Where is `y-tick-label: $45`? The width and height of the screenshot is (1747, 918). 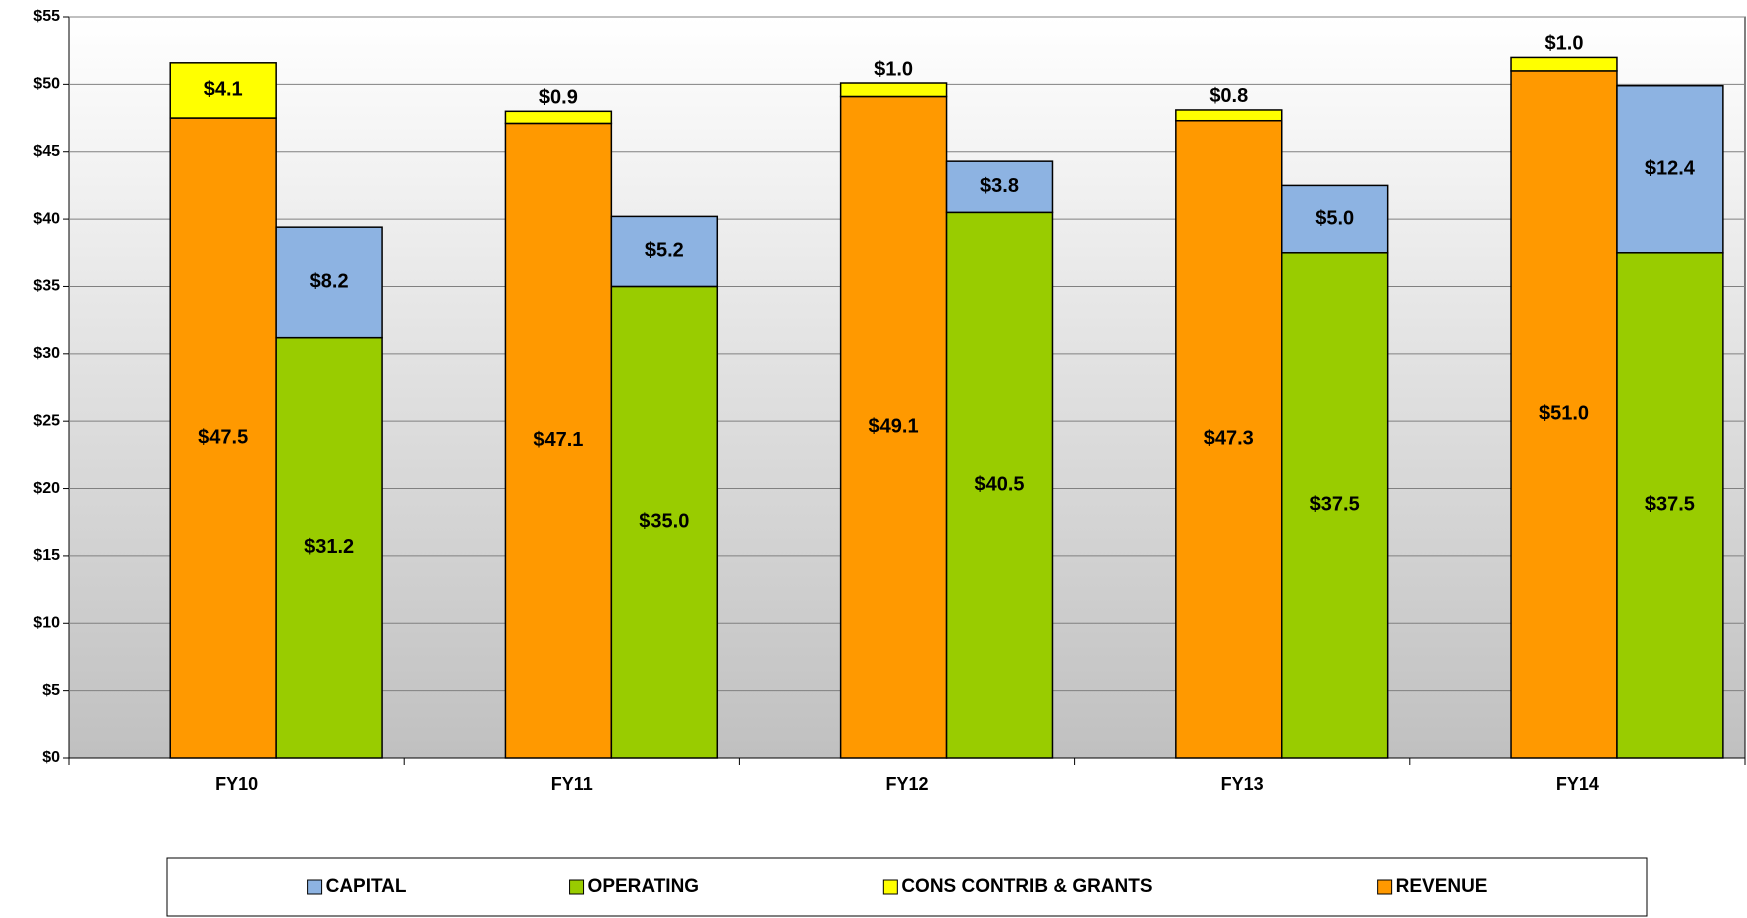 y-tick-label: $45 is located at coordinates (46, 151).